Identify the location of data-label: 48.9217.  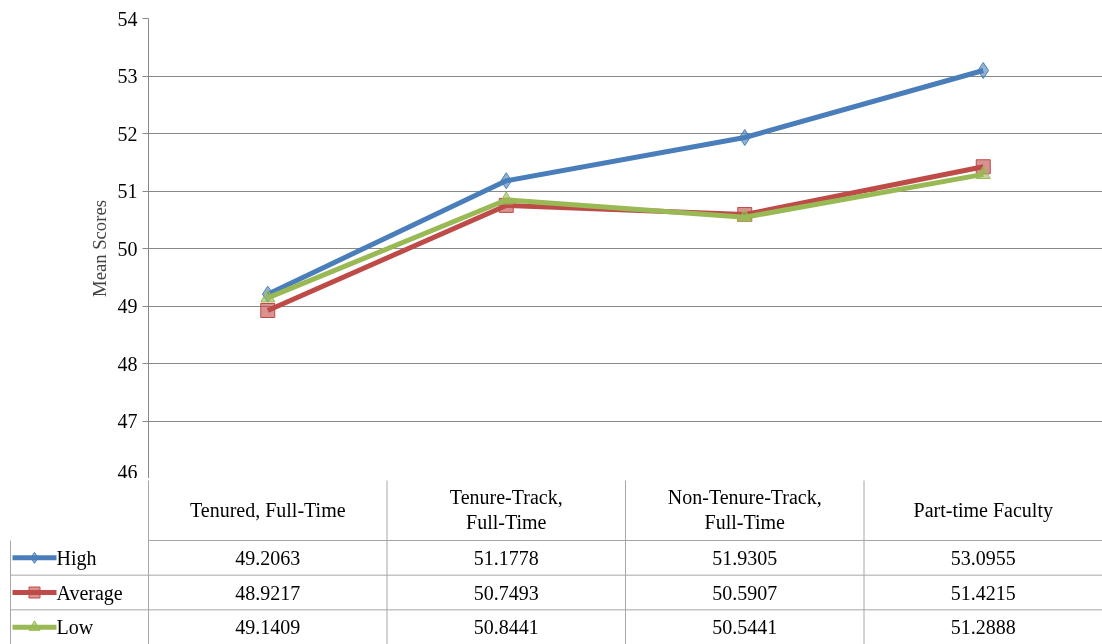
(268, 592).